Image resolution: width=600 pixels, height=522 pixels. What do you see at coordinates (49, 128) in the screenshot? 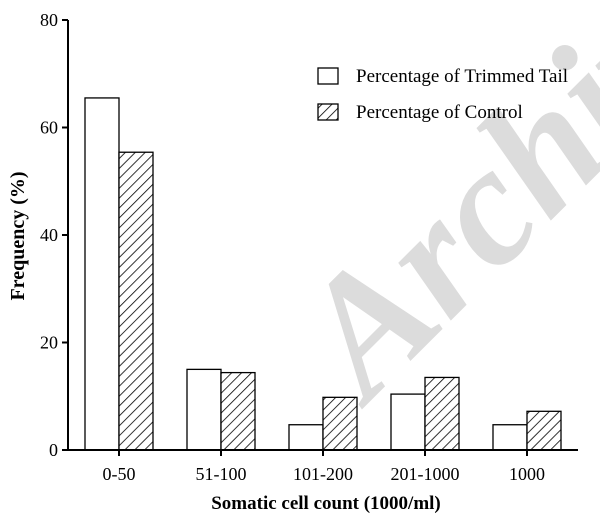
I see `y-tick-label: 60` at bounding box center [49, 128].